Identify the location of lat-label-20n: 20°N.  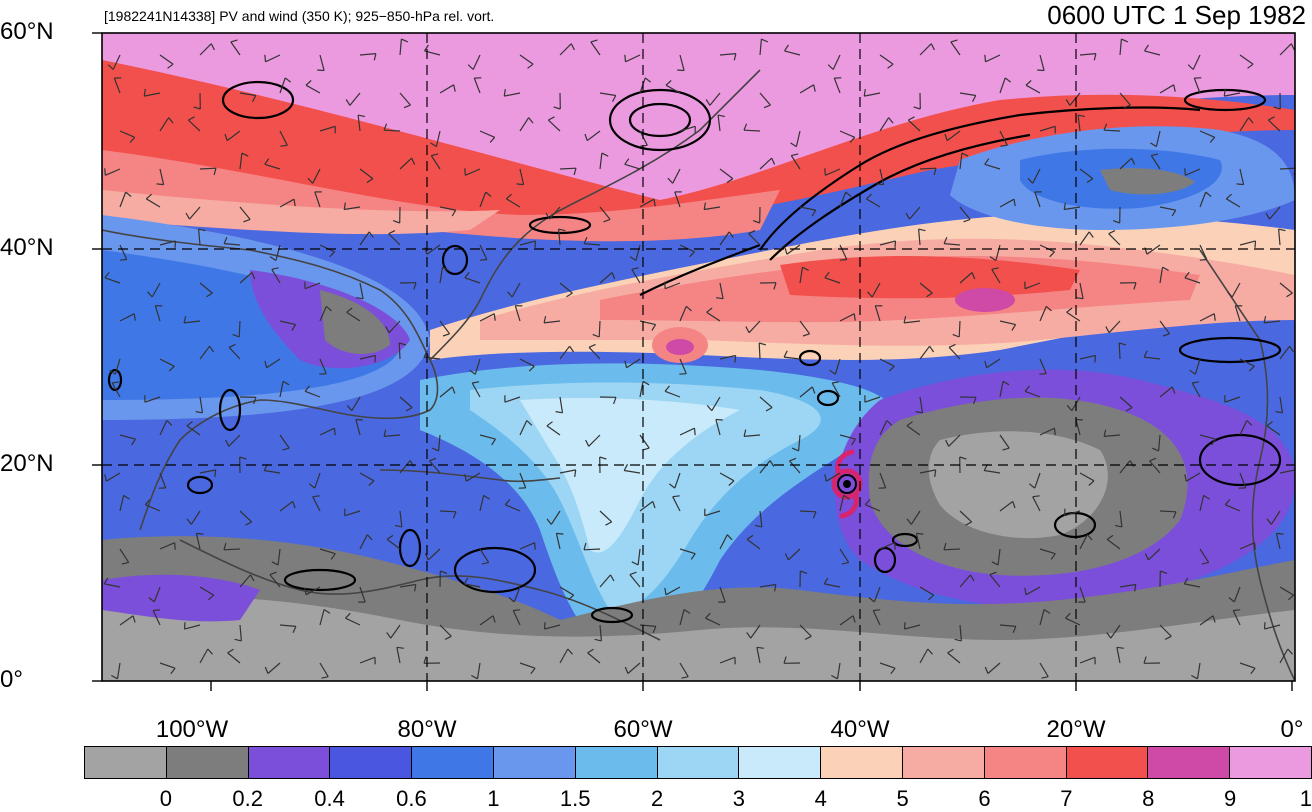
(36, 464).